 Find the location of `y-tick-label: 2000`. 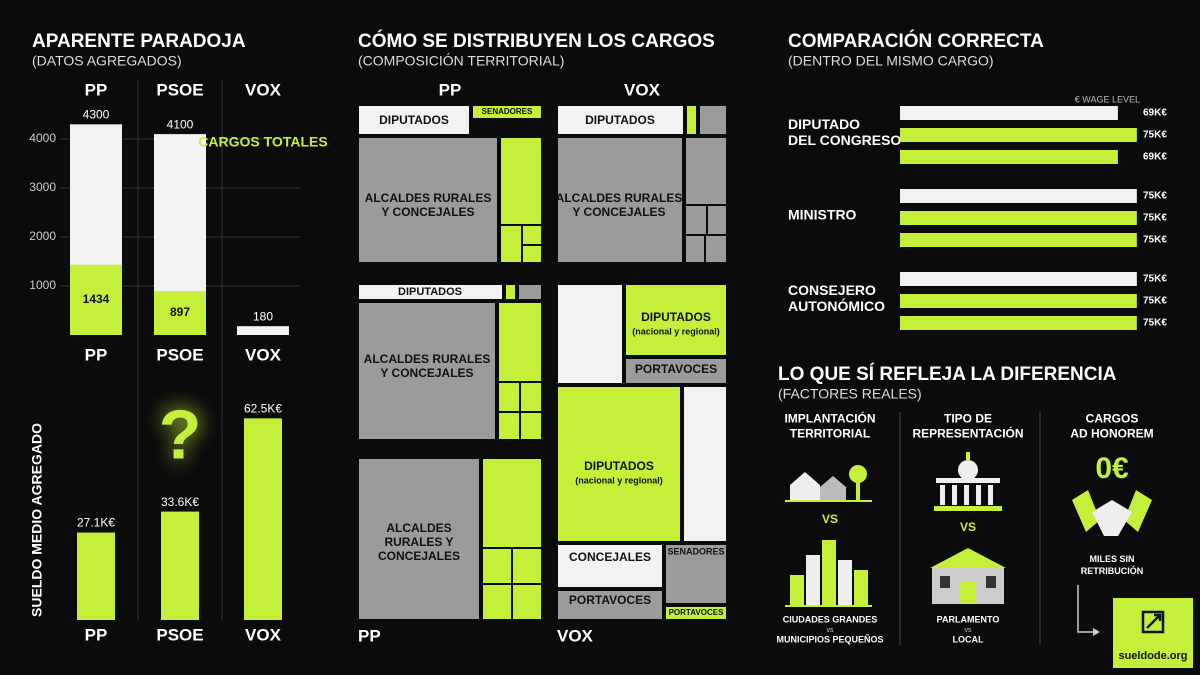

y-tick-label: 2000 is located at coordinates (42, 236).